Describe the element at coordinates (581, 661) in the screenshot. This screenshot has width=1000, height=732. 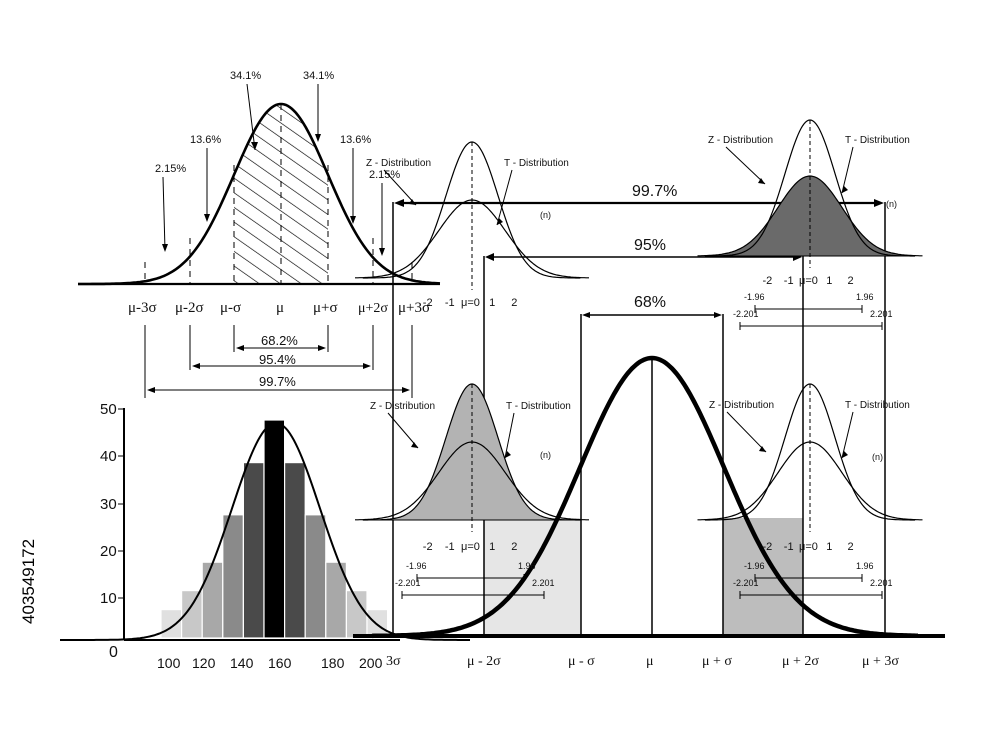
I see `main-axis-mu-minus-sigma: μ - σ` at that location.